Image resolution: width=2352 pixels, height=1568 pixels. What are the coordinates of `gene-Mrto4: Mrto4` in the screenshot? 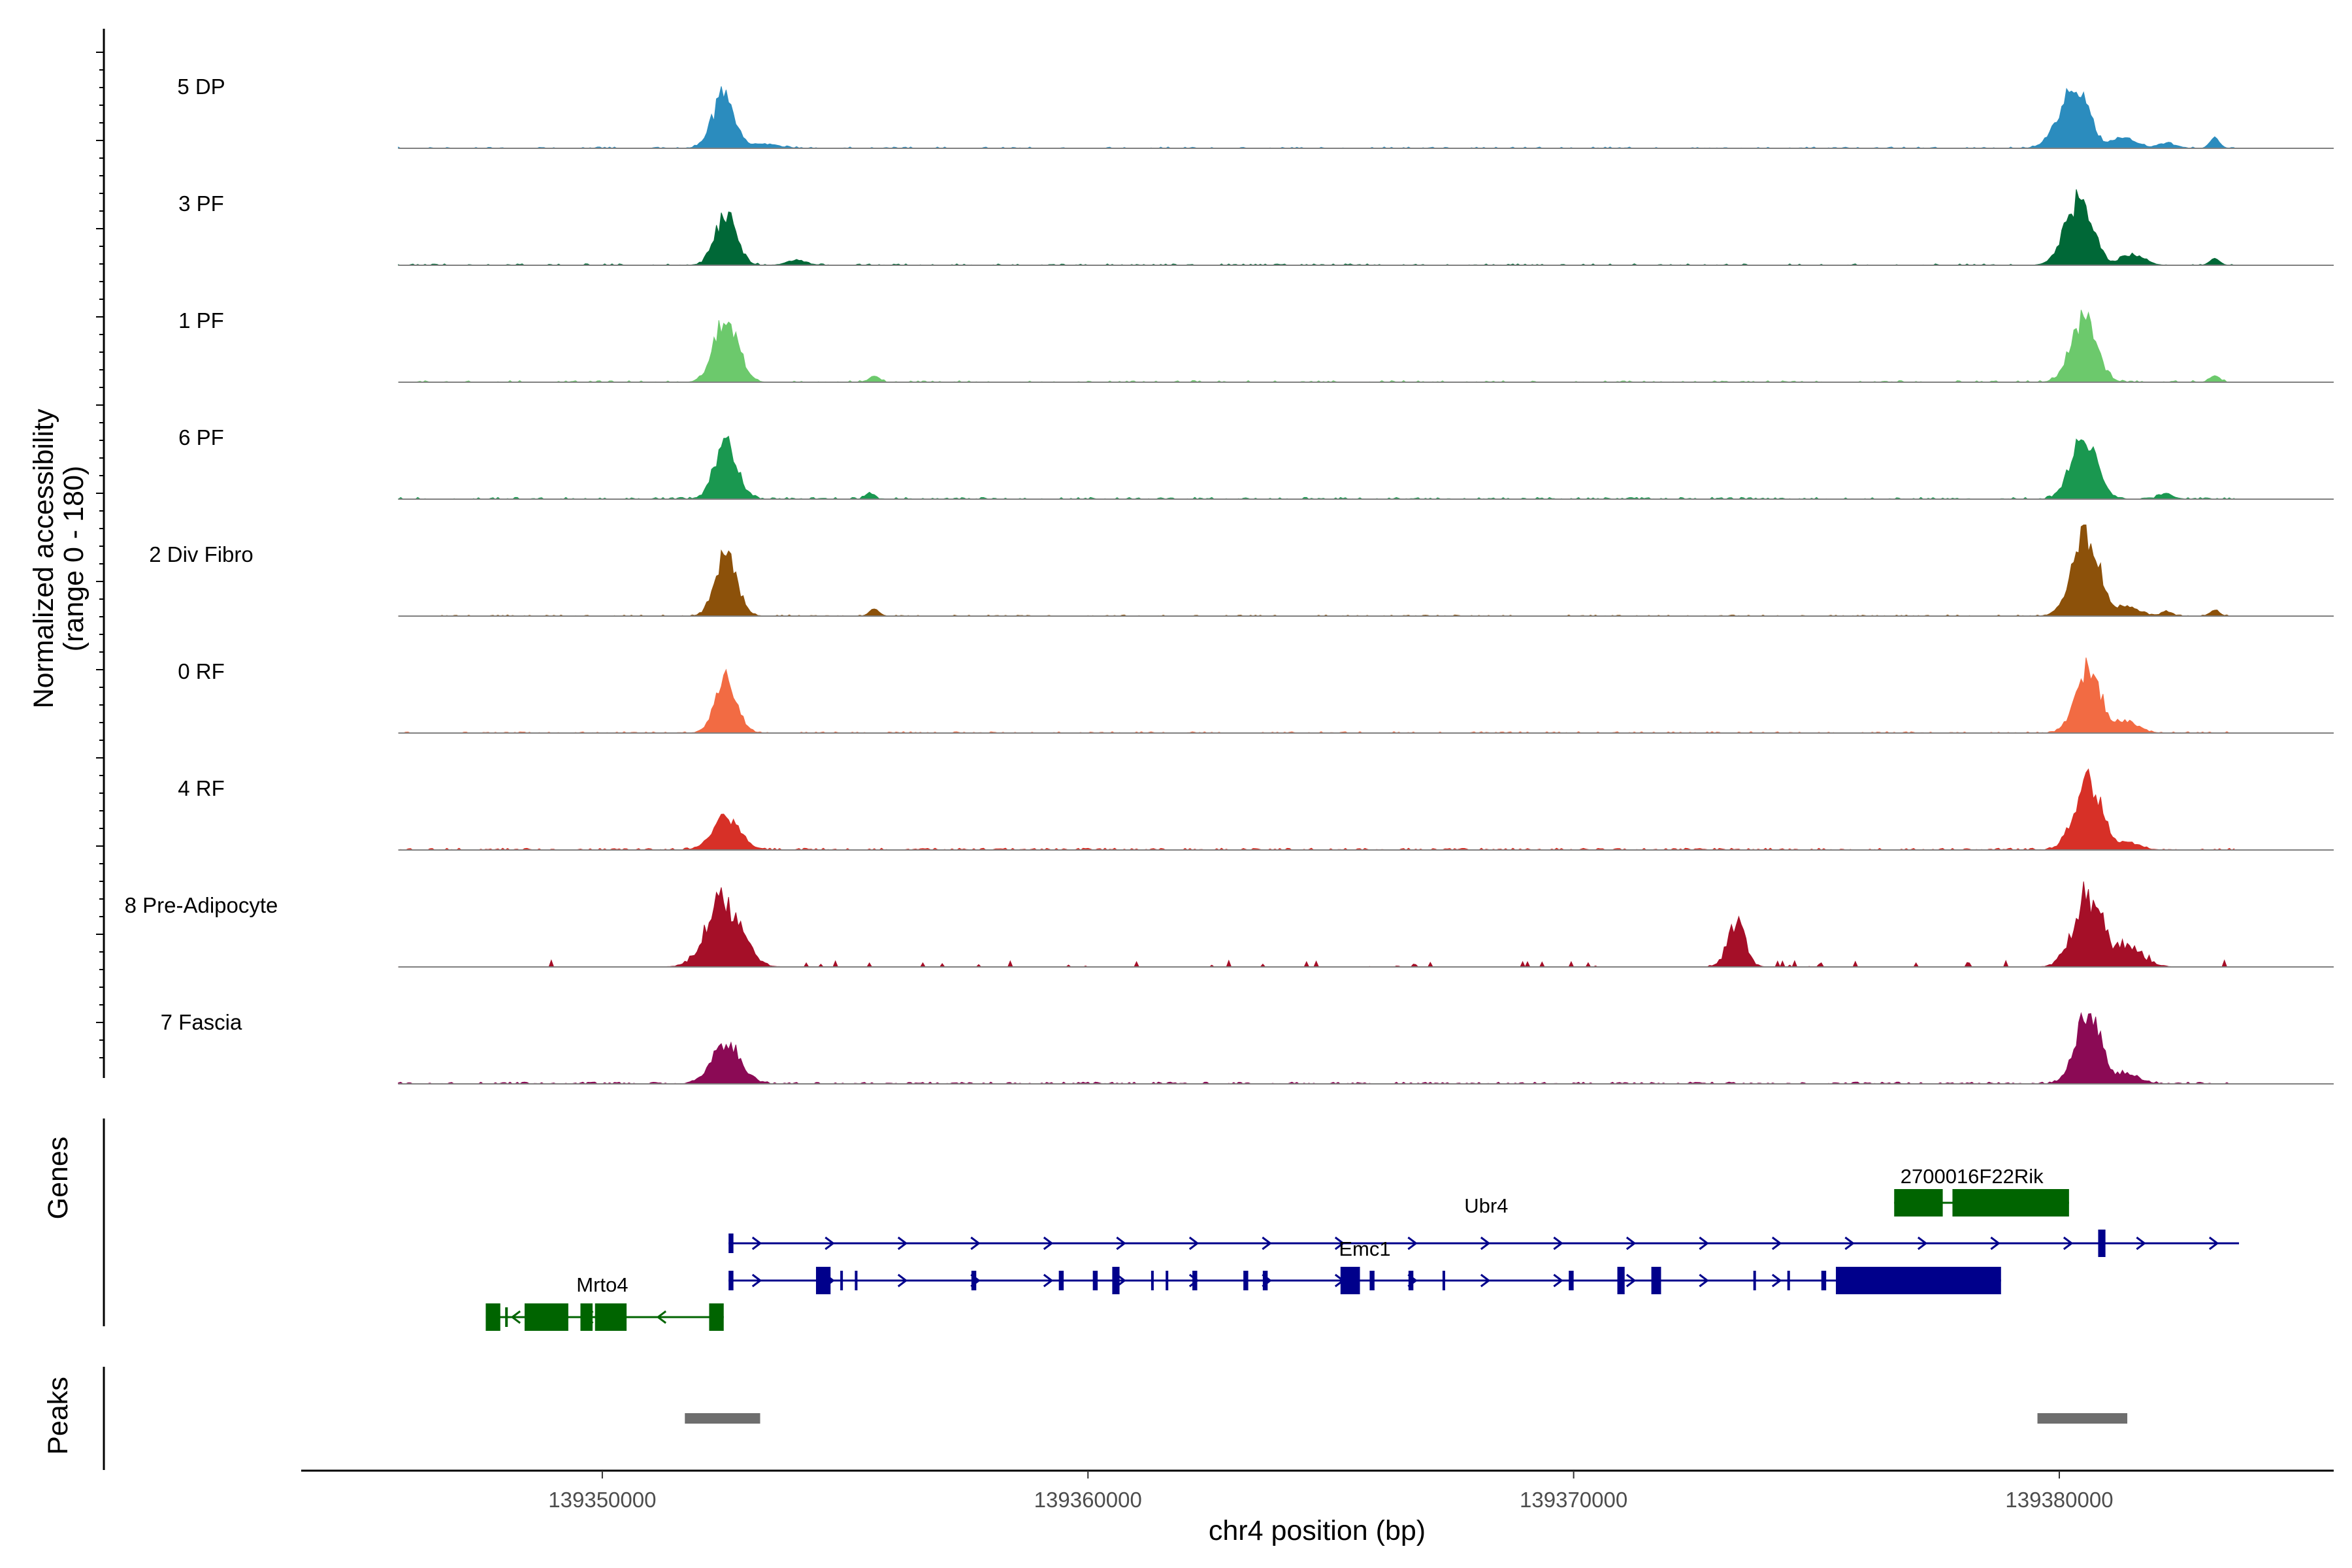 It's located at (604, 1302).